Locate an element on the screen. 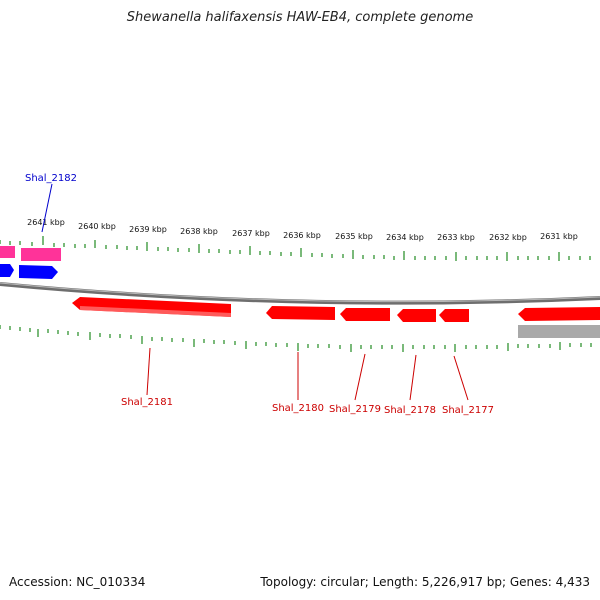 This screenshot has height=600, width=600. accession-text: Accession: NC_010334 is located at coordinates (77, 582).